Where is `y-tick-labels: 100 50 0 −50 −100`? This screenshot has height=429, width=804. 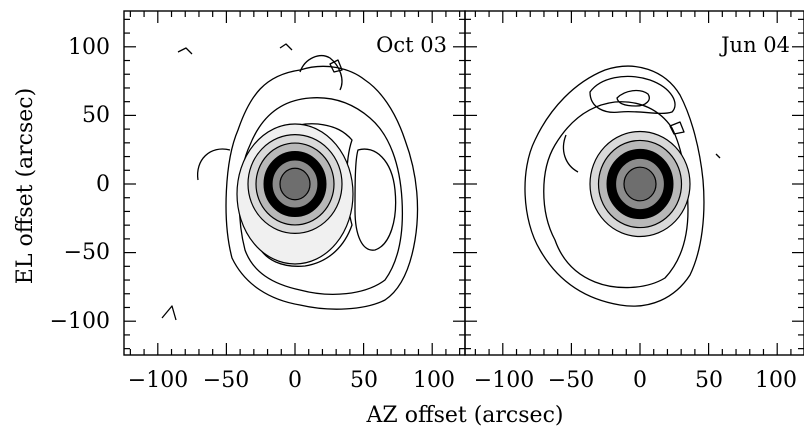
y-tick-labels: 100 50 0 −50 −100 is located at coordinates (80, 184).